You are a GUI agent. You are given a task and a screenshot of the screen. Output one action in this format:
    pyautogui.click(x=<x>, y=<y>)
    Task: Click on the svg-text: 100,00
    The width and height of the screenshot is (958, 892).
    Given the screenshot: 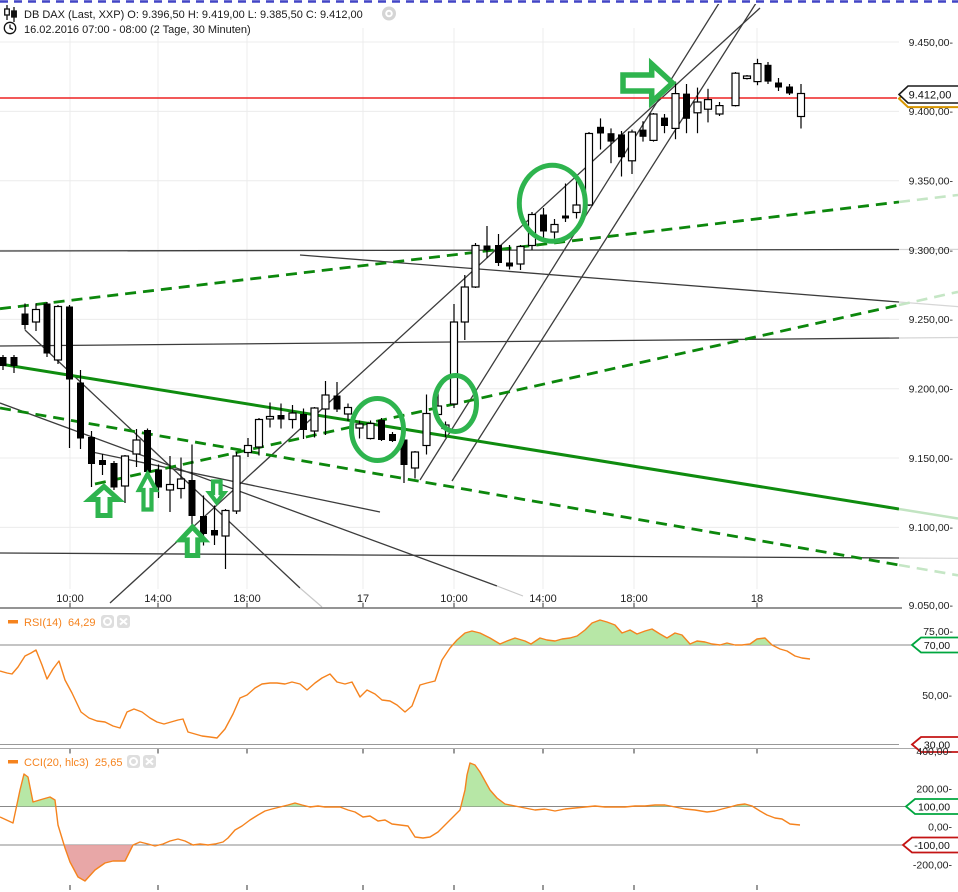 What is the action you would take?
    pyautogui.click(x=934, y=807)
    